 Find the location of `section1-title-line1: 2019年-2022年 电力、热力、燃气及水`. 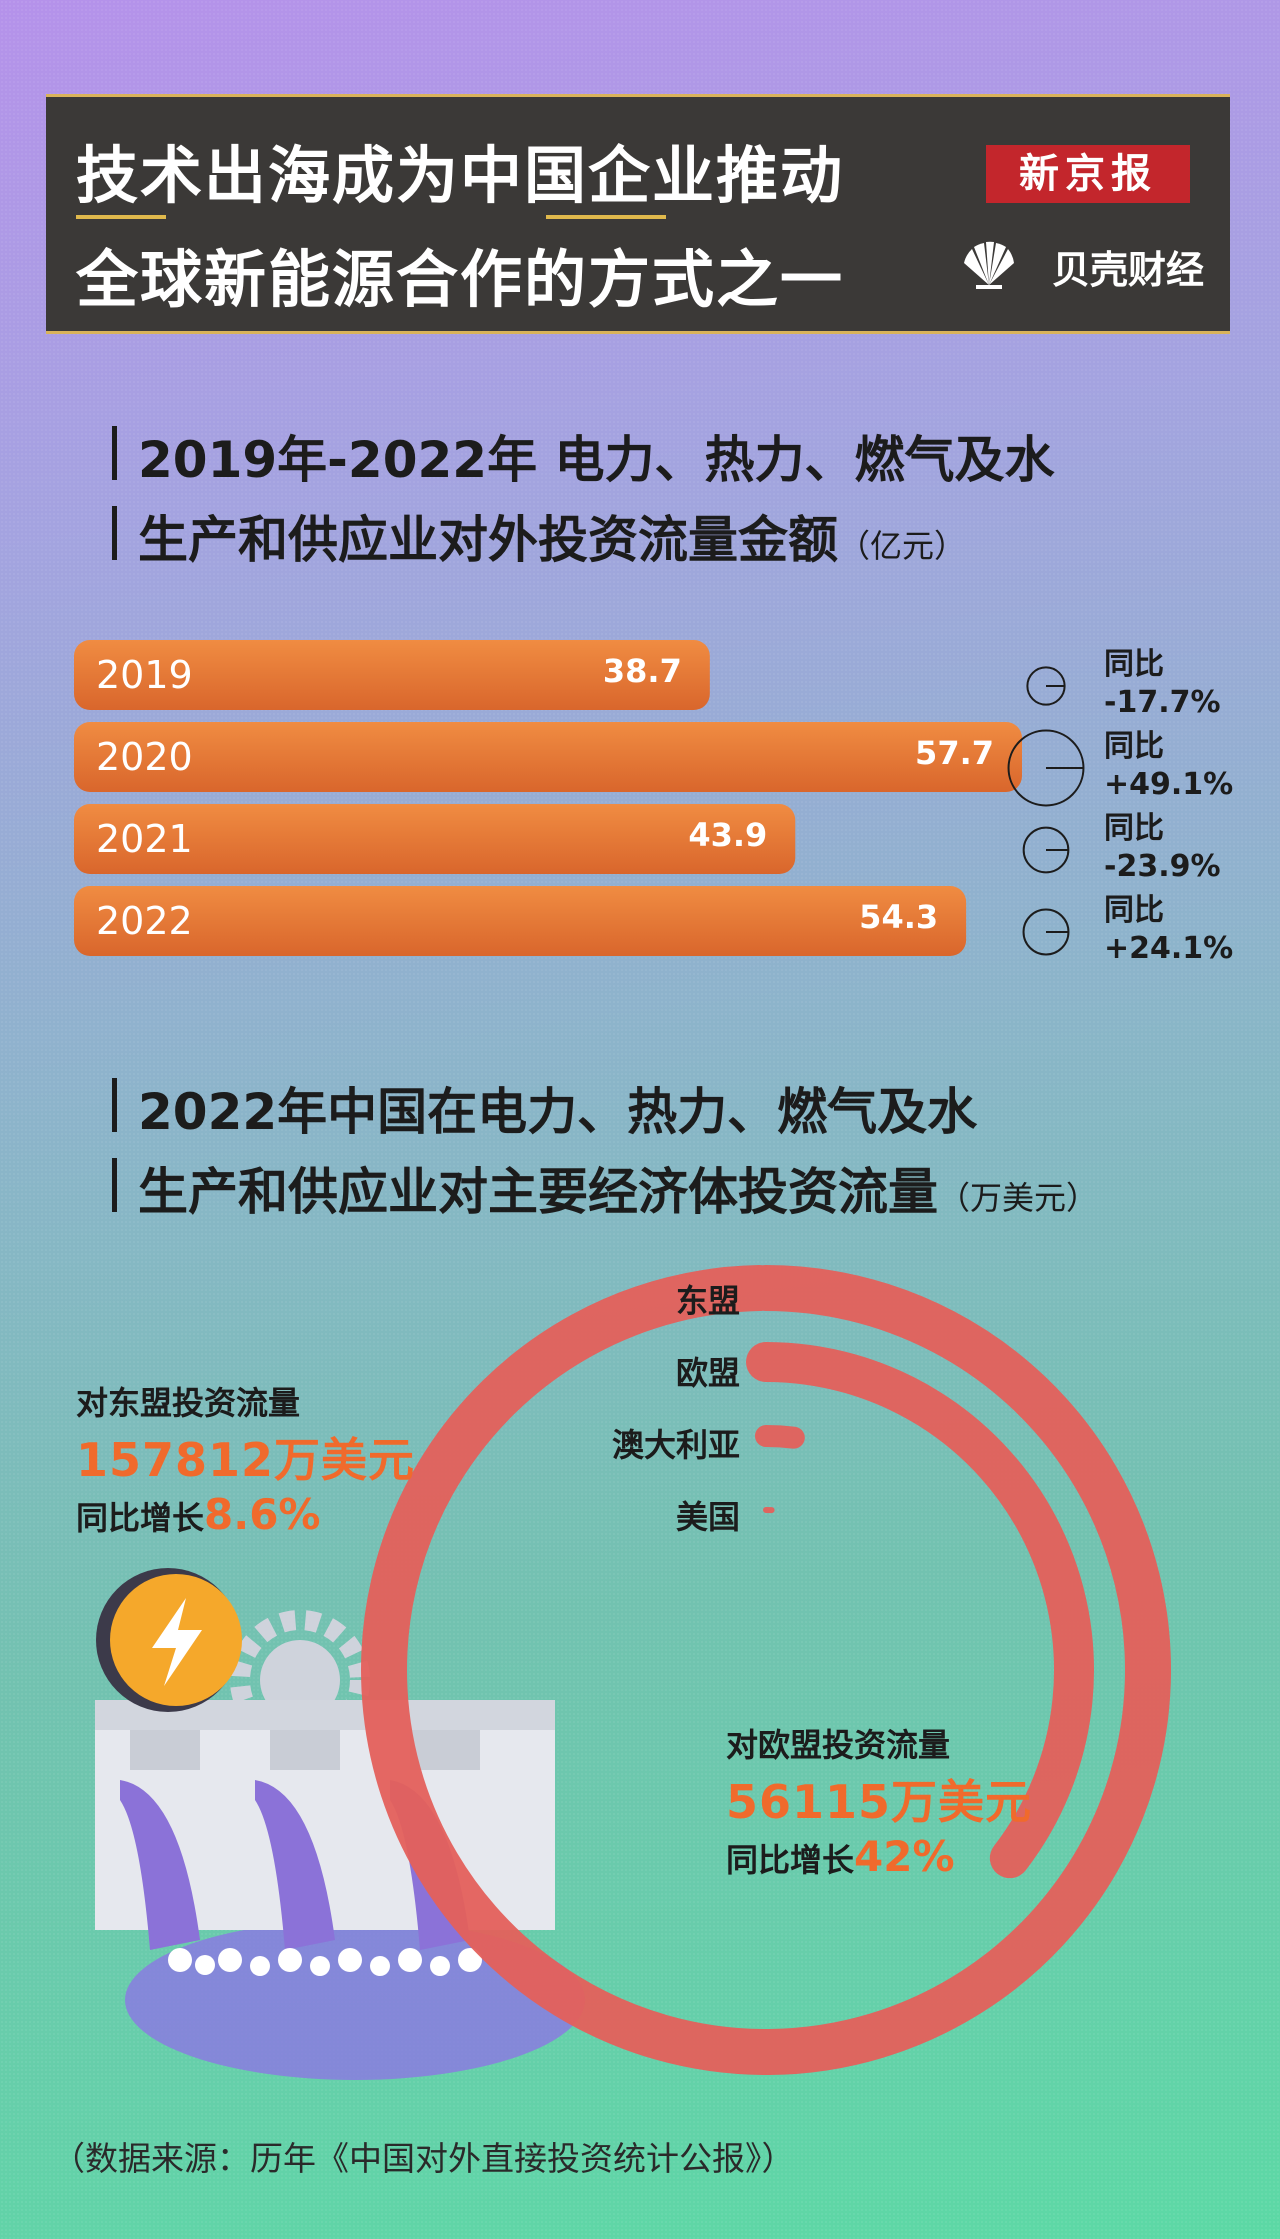

section1-title-line1: 2019年-2022年 电力、热力、燃气及水 is located at coordinates (583, 456).